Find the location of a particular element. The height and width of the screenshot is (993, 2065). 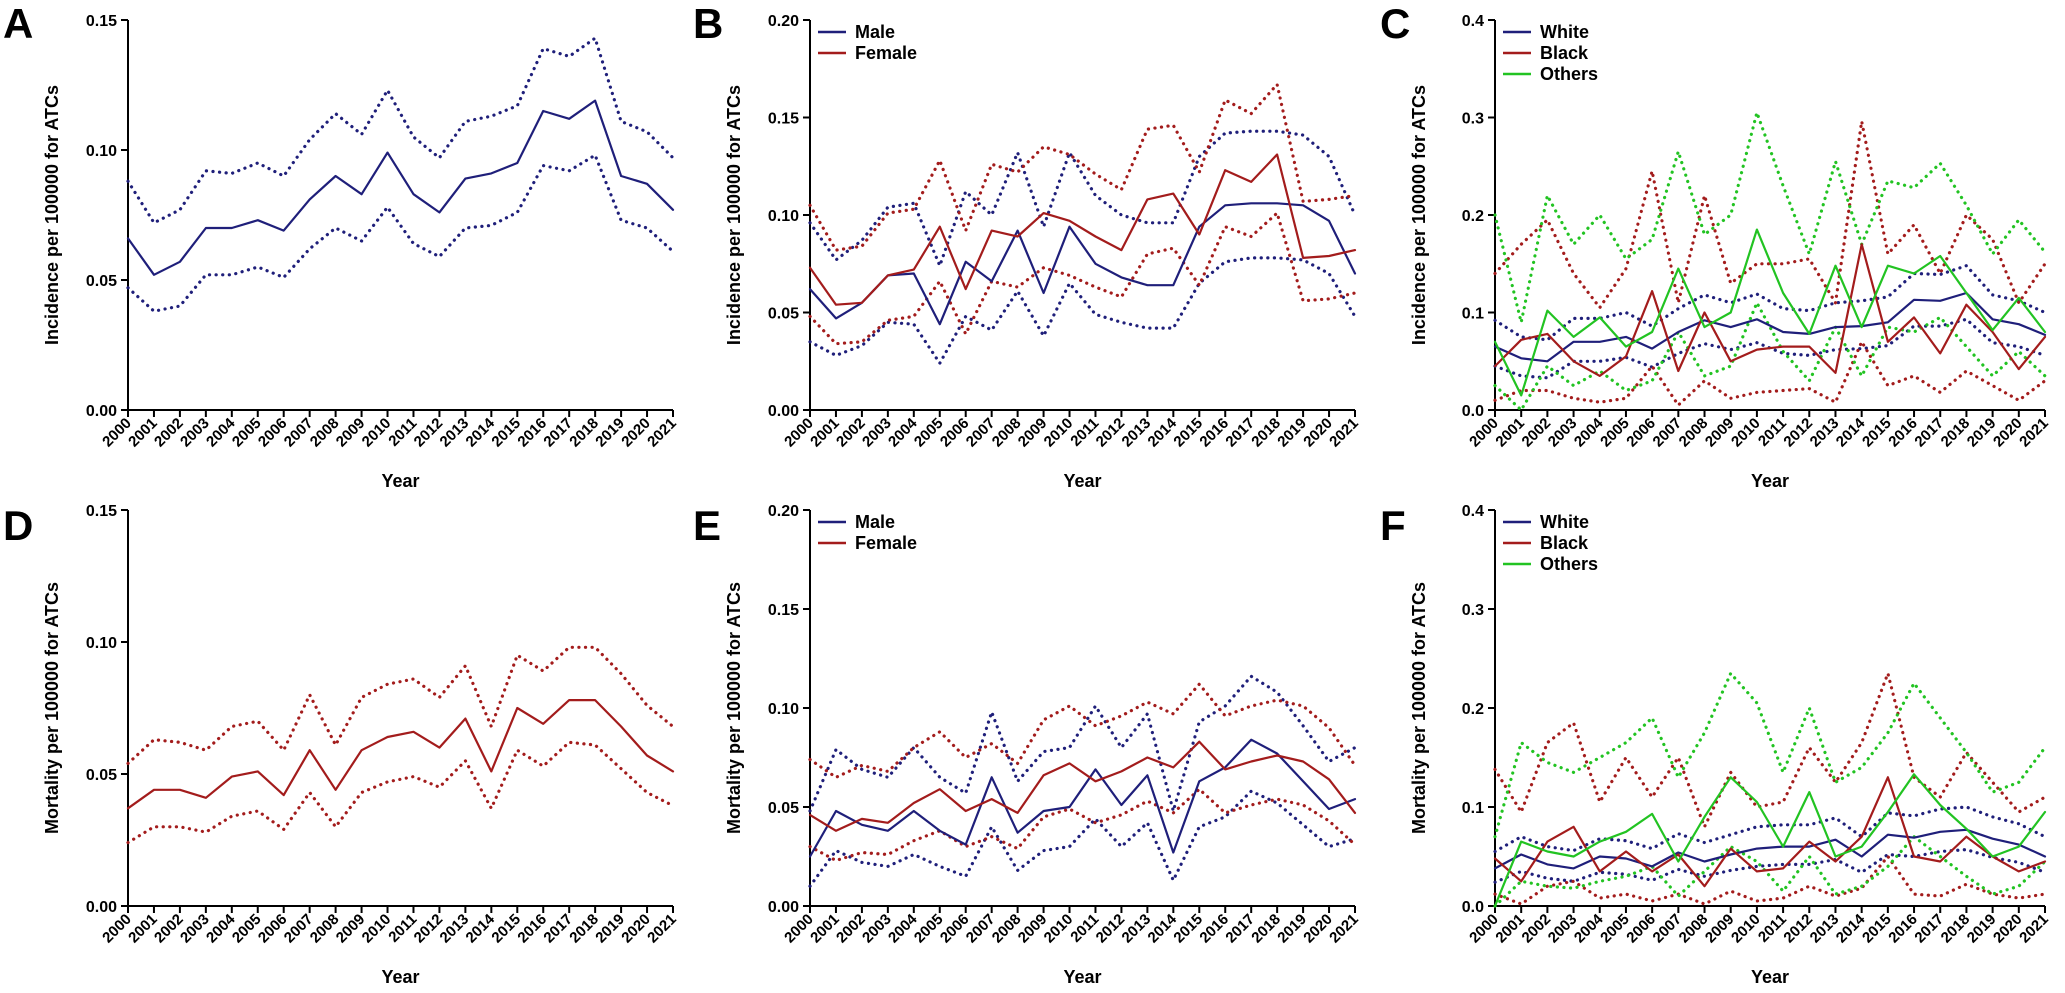

y-tick-label: 0.15 is located at coordinates (783, 610).